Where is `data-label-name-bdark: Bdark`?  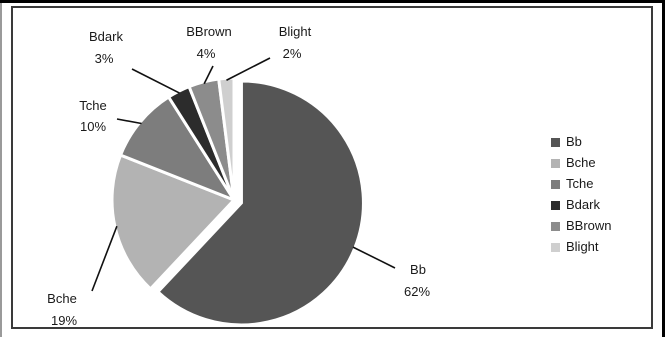
data-label-name-bdark: Bdark is located at coordinates (106, 36).